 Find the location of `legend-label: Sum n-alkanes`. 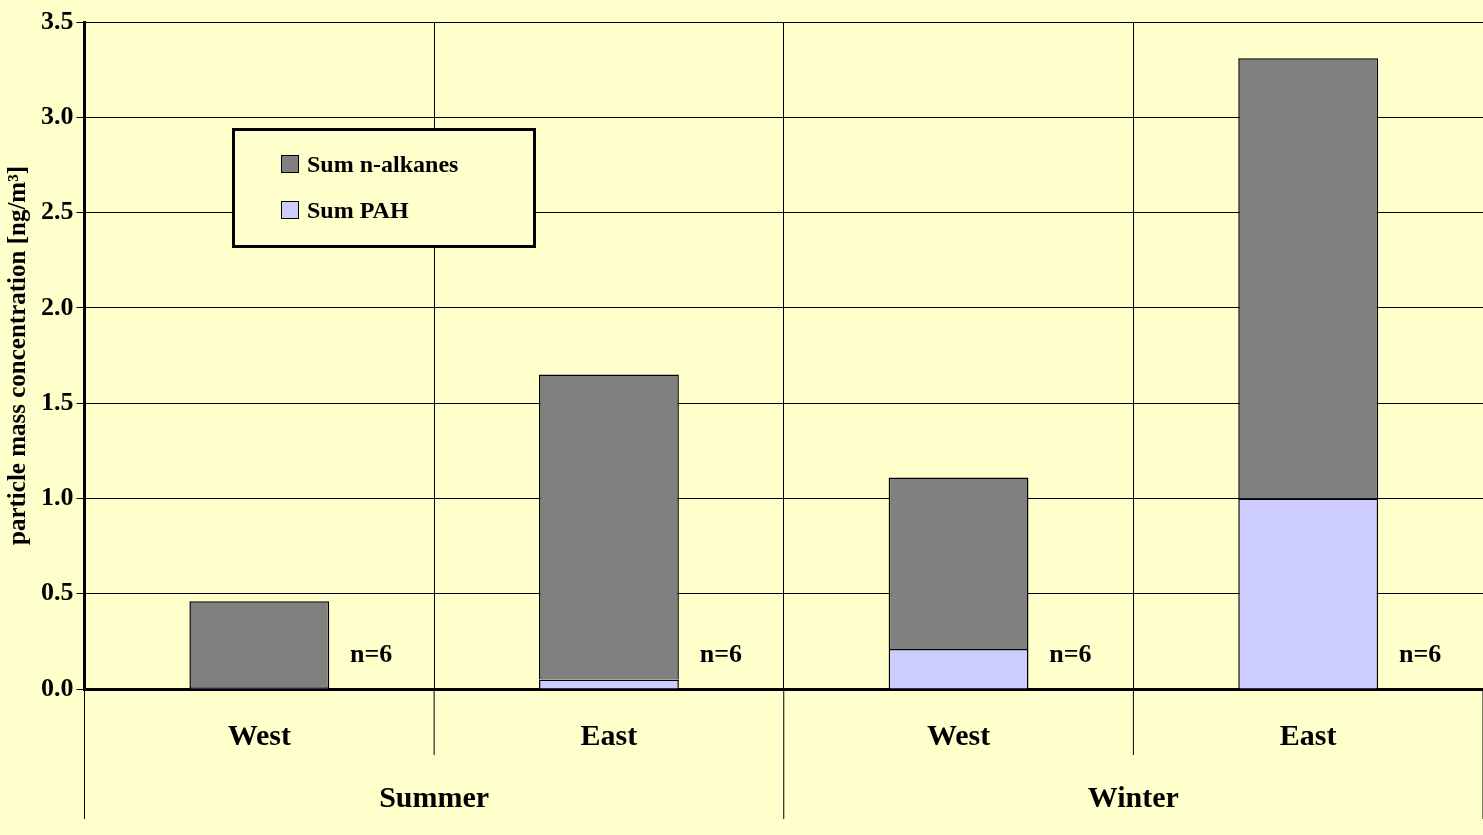

legend-label: Sum n-alkanes is located at coordinates (383, 164).